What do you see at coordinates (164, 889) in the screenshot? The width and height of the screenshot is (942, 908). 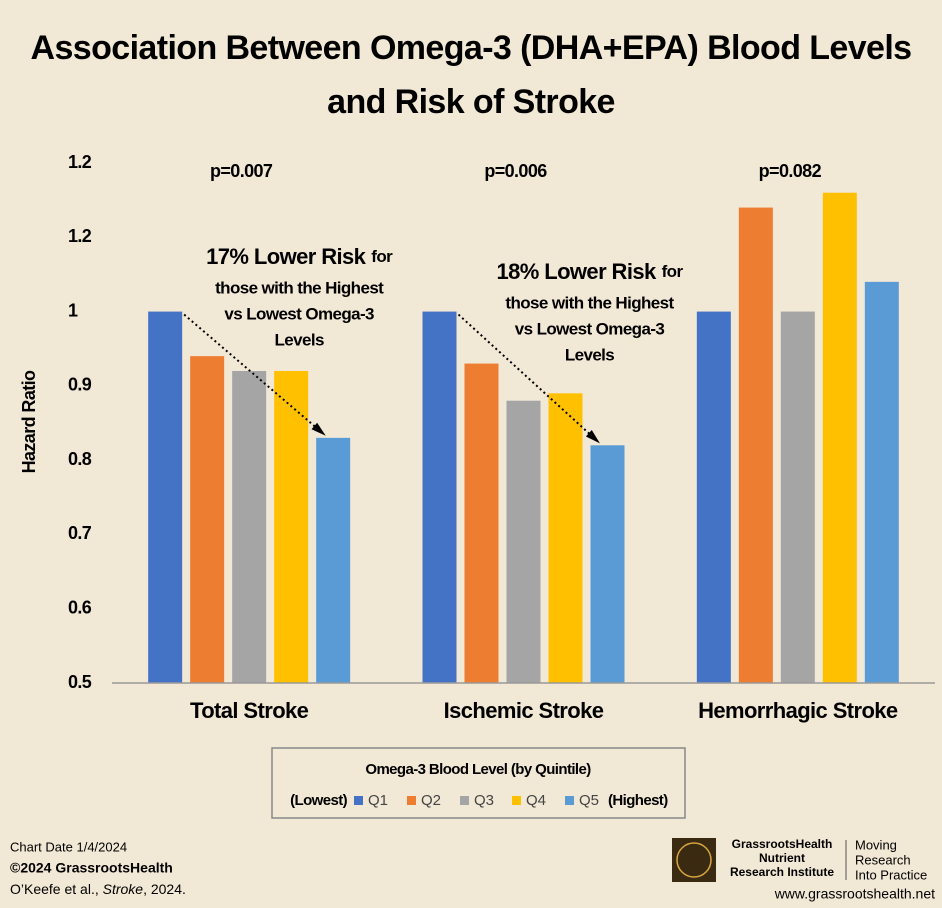 I see `citation-text: , 2024.` at bounding box center [164, 889].